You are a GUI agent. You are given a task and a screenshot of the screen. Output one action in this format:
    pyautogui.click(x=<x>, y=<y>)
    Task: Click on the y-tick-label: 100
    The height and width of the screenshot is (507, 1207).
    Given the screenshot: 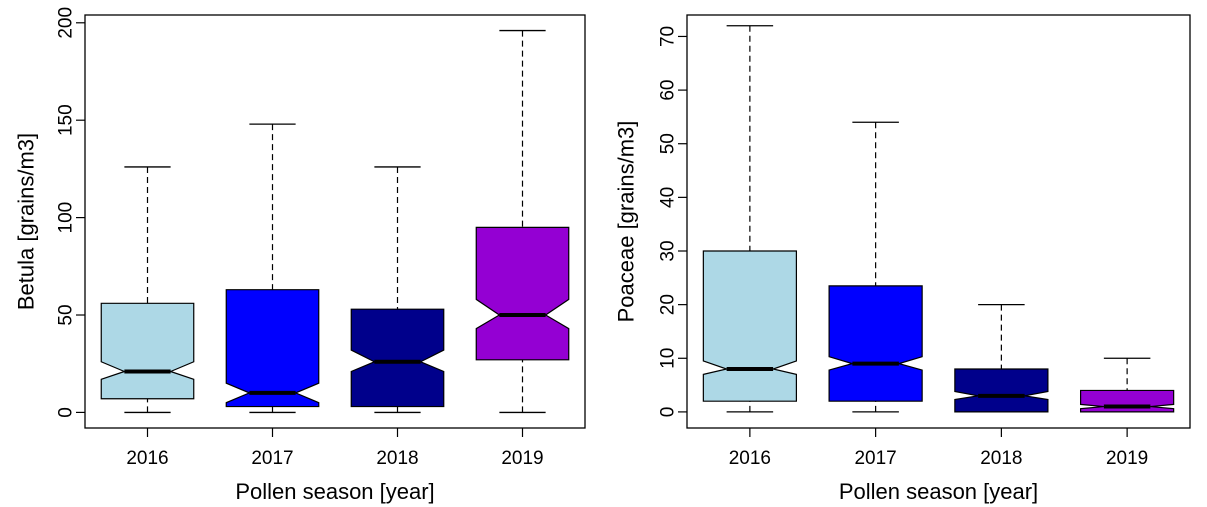 What is the action you would take?
    pyautogui.click(x=66, y=218)
    